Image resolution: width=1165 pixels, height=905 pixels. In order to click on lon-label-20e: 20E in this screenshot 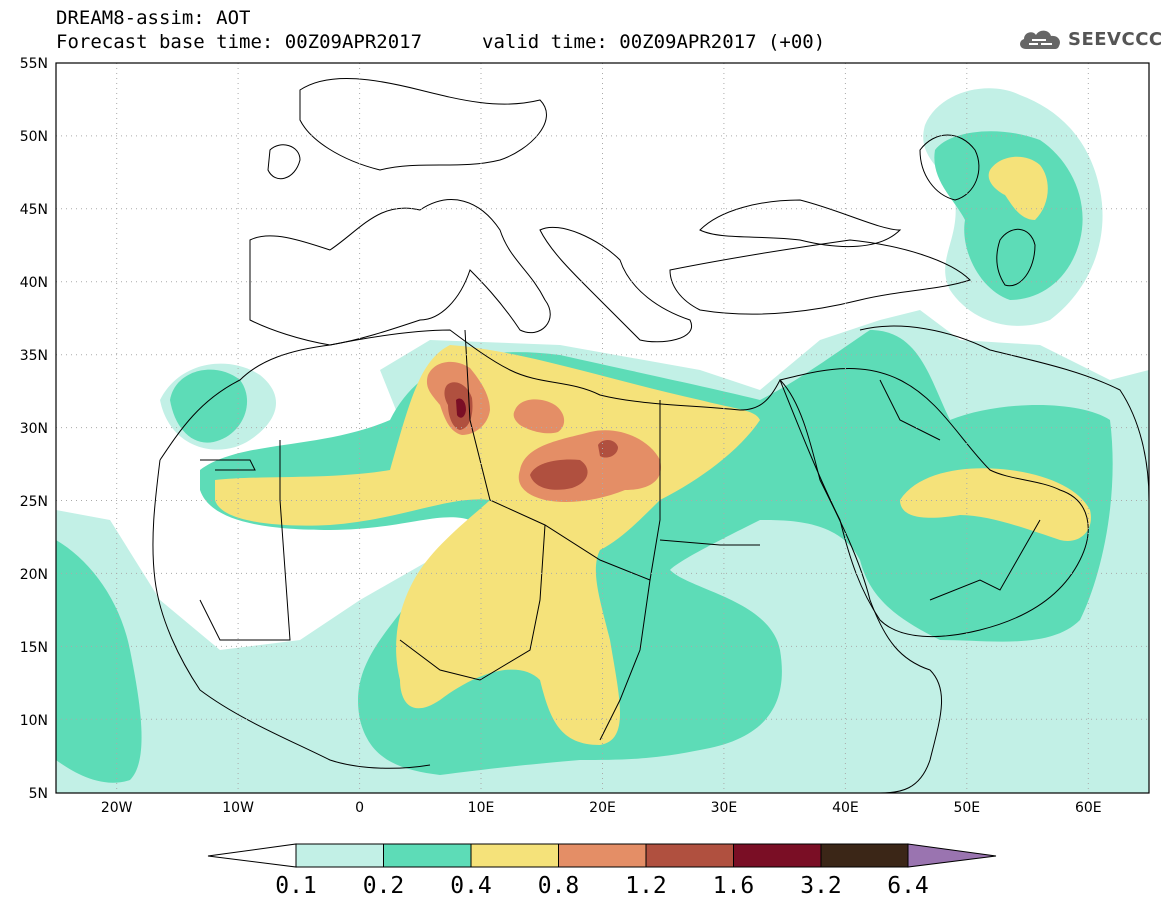, I will do `click(602, 808)`.